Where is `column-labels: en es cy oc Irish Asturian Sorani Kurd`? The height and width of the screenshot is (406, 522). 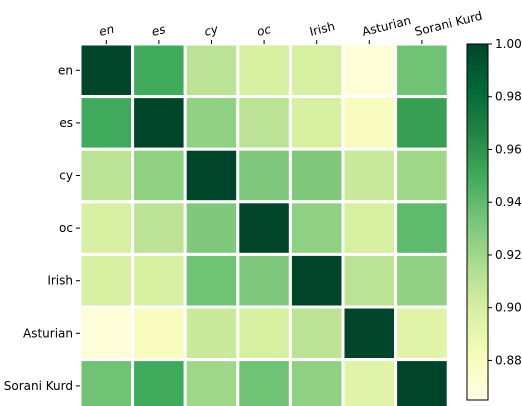
column-labels: en es cy oc Irish Asturian Sorani Kurd is located at coordinates (291, 26).